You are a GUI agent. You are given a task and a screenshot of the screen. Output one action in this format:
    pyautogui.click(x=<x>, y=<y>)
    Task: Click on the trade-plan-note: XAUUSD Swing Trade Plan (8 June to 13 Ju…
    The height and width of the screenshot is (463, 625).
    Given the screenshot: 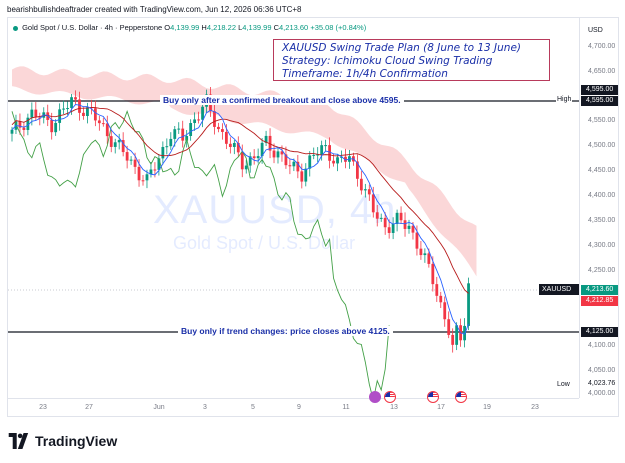 What is the action you would take?
    pyautogui.click(x=411, y=60)
    